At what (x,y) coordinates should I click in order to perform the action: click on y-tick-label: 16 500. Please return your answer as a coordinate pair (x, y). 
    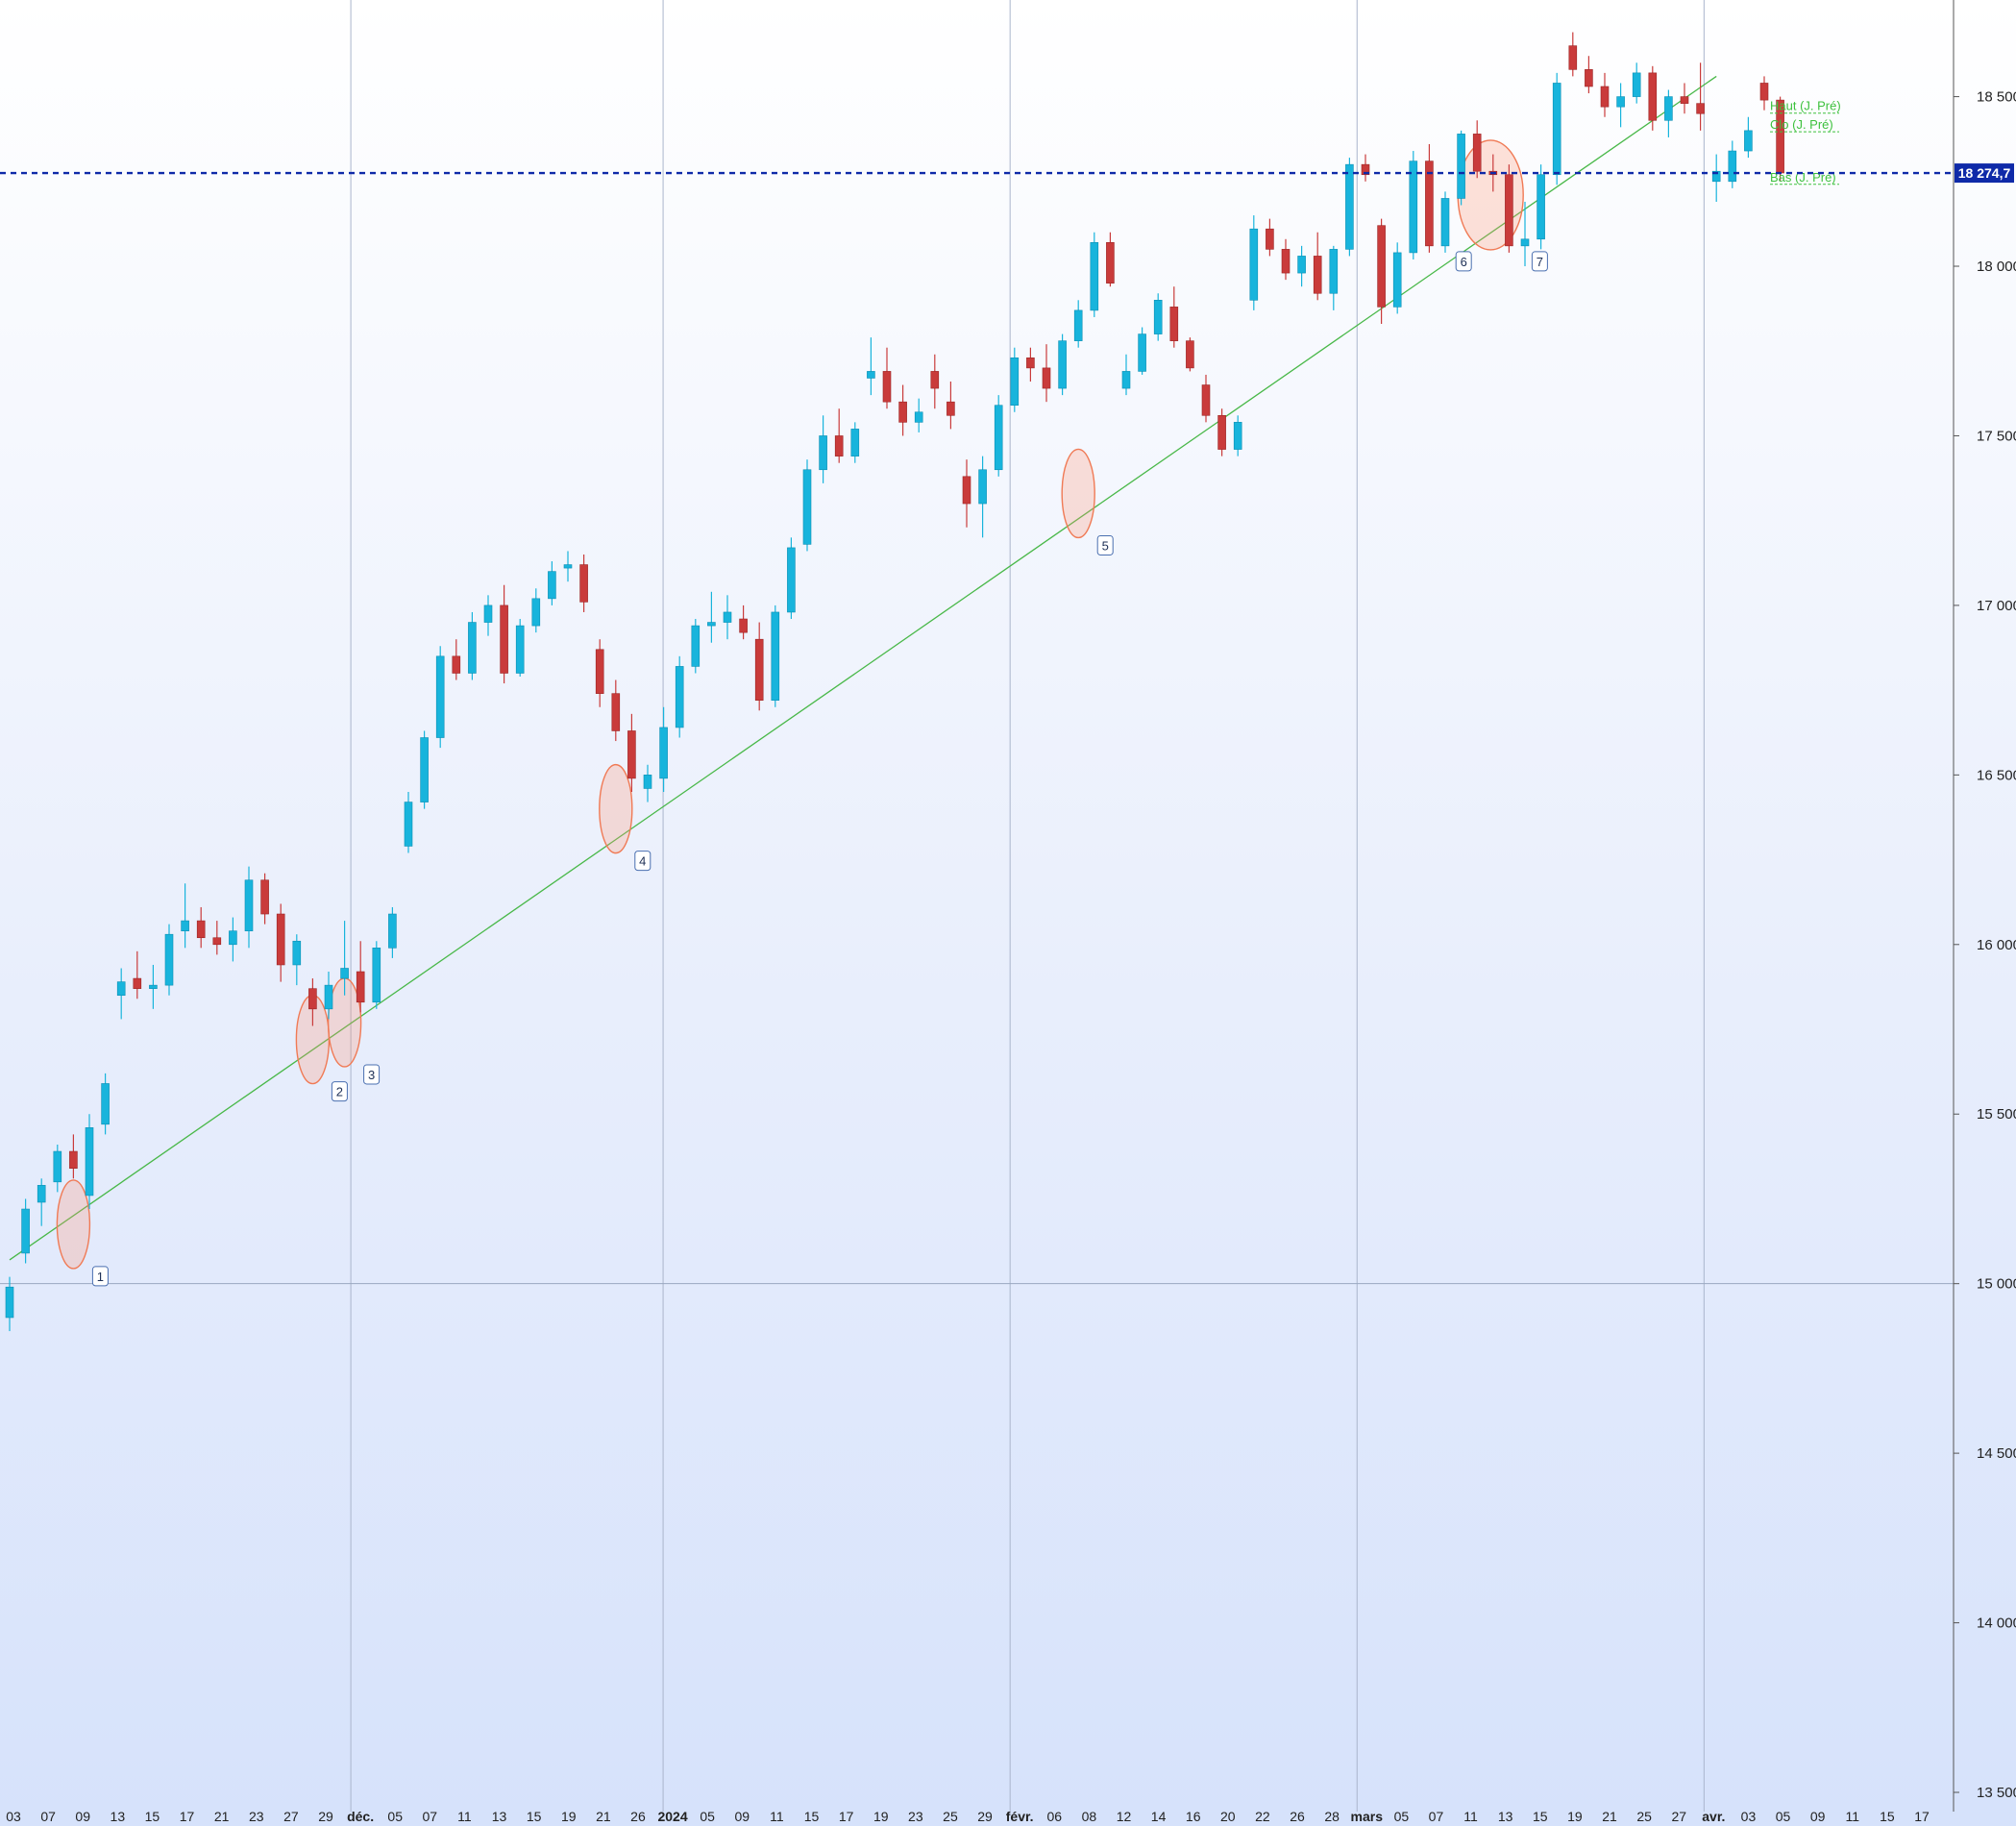
    Looking at the image, I should click on (1996, 775).